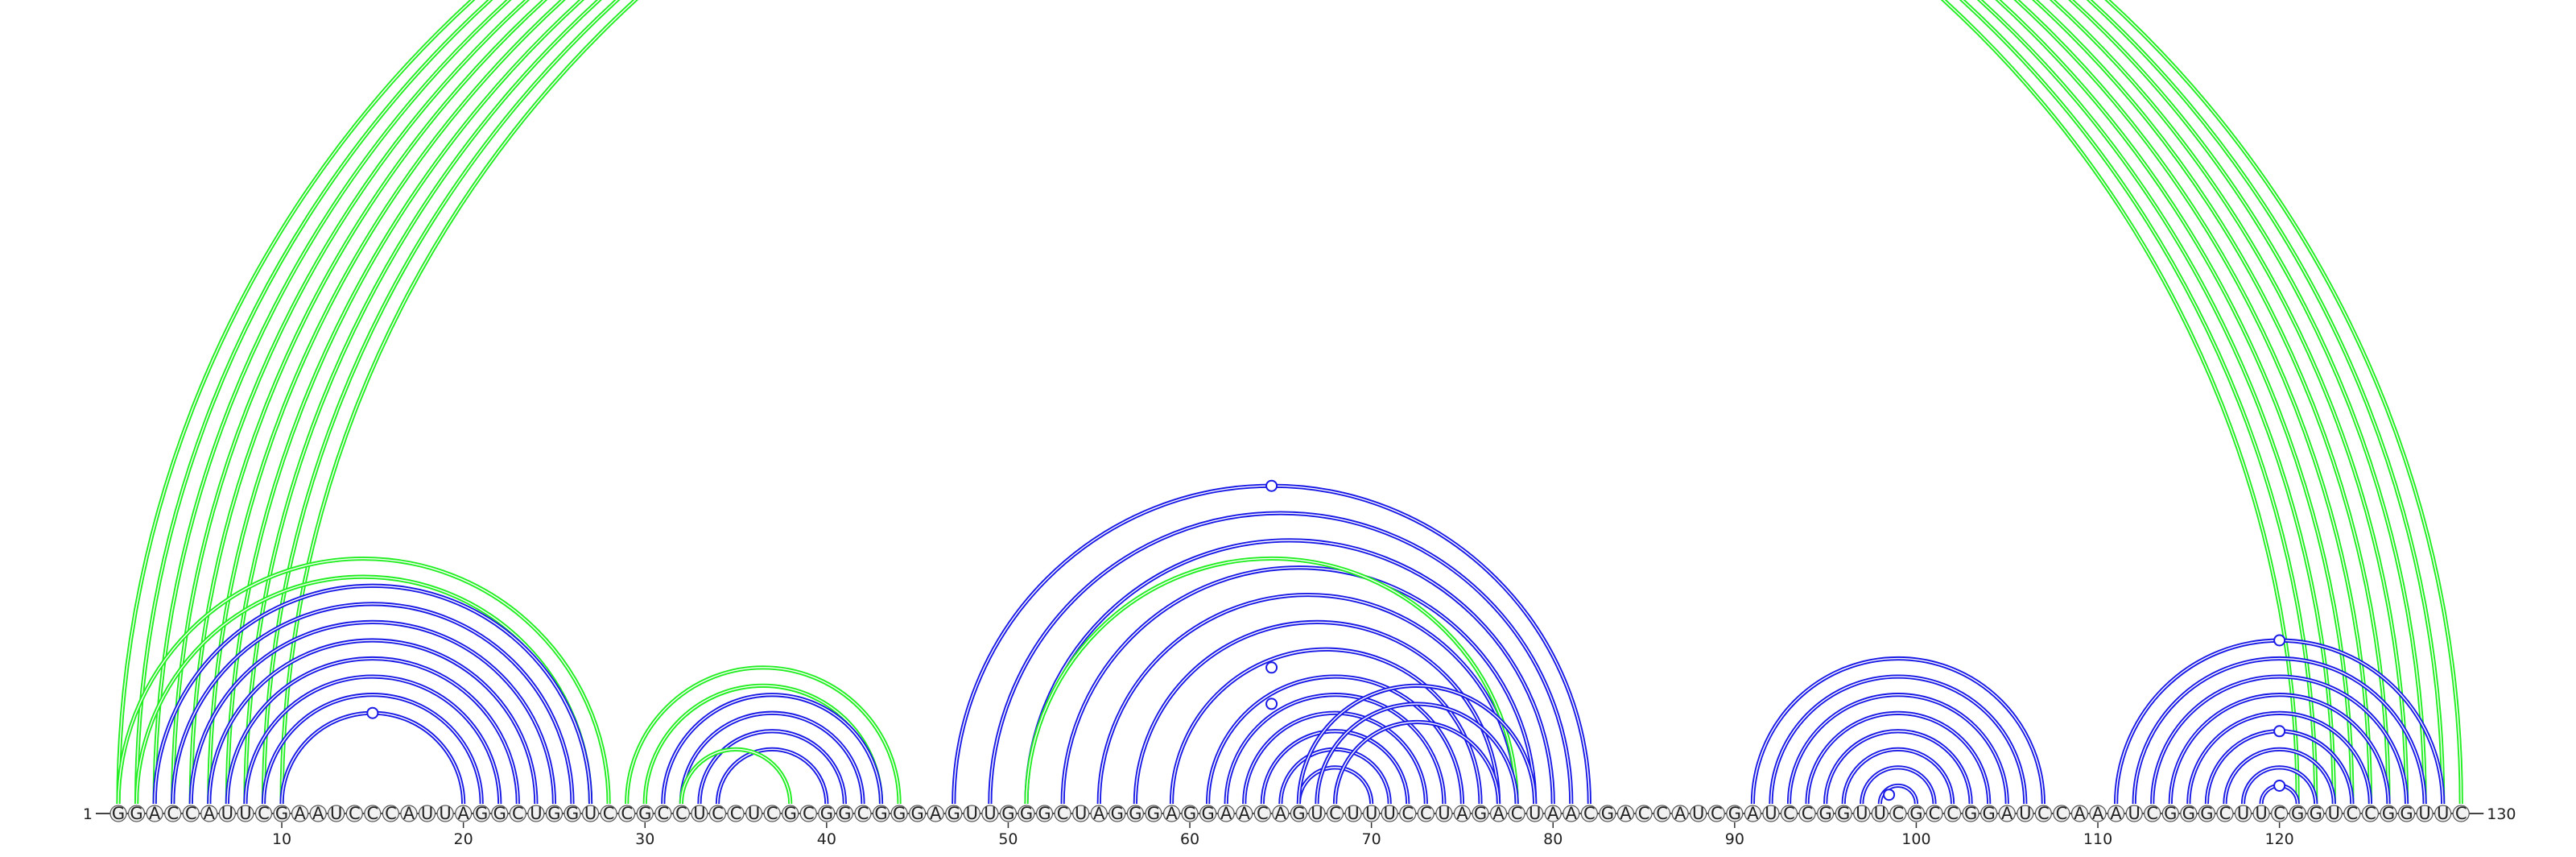 Image resolution: width=2576 pixels, height=857 pixels. I want to click on nucleotide-59: A, so click(1171, 813).